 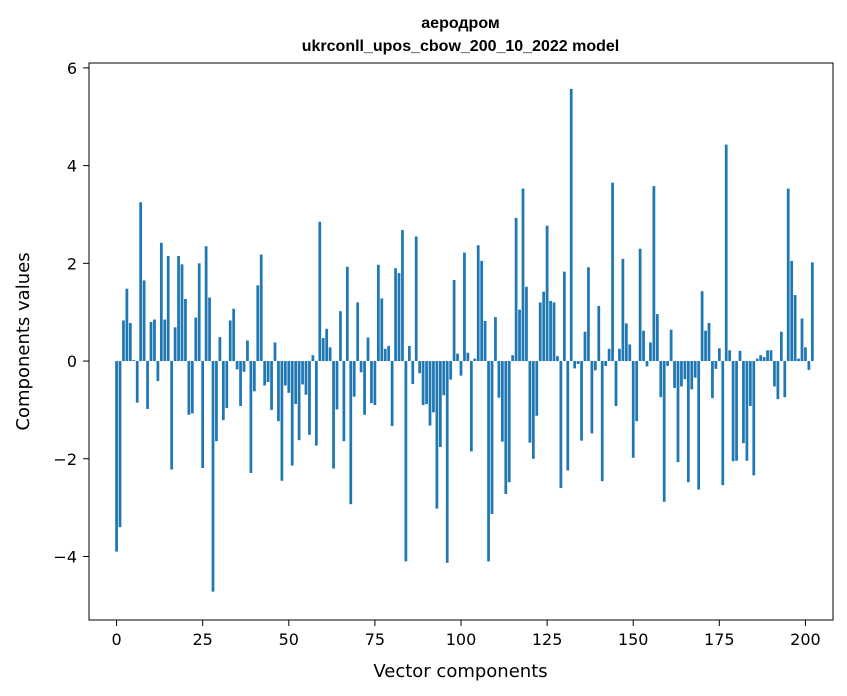 What do you see at coordinates (719, 639) in the screenshot?
I see `x-tick-label: 175` at bounding box center [719, 639].